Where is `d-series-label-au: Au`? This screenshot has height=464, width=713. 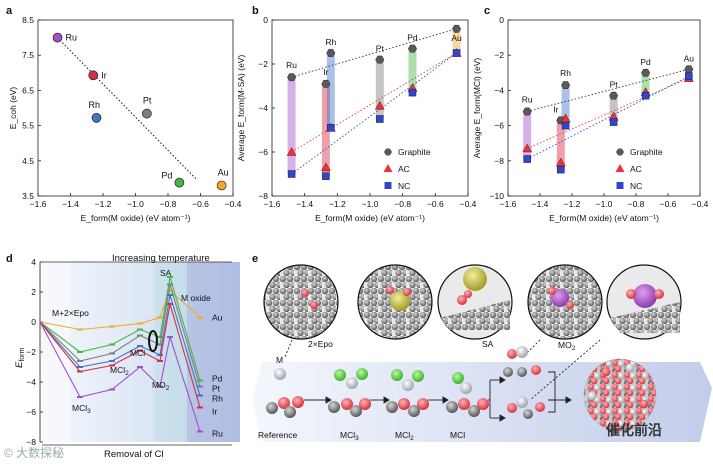 d-series-label-au: Au is located at coordinates (217, 318).